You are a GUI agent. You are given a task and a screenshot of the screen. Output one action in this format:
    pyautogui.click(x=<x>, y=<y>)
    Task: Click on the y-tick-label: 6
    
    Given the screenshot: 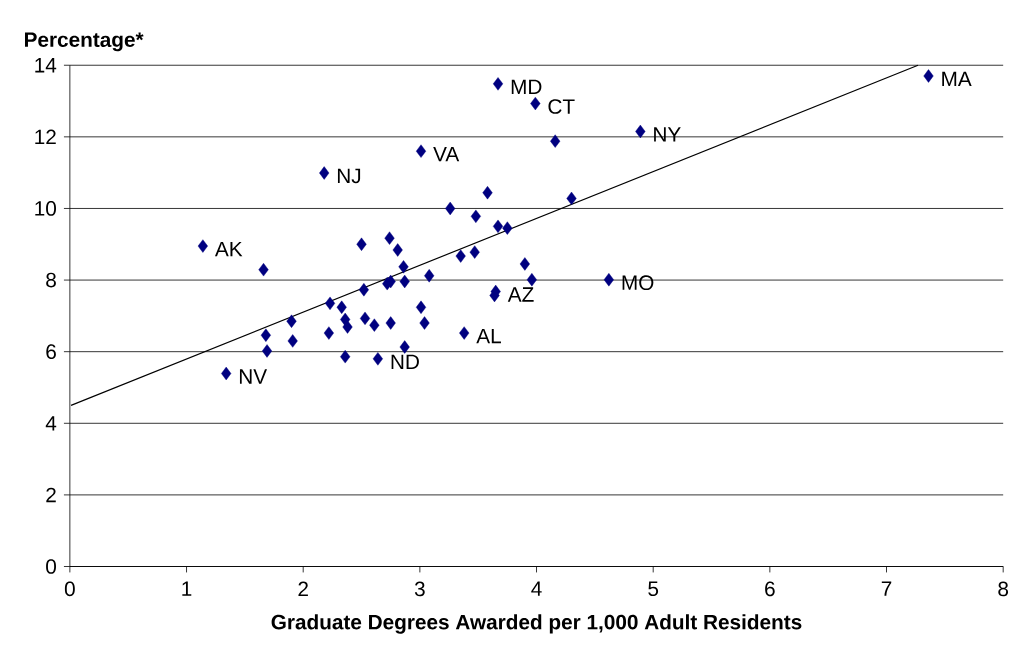 What is the action you would take?
    pyautogui.click(x=51, y=351)
    